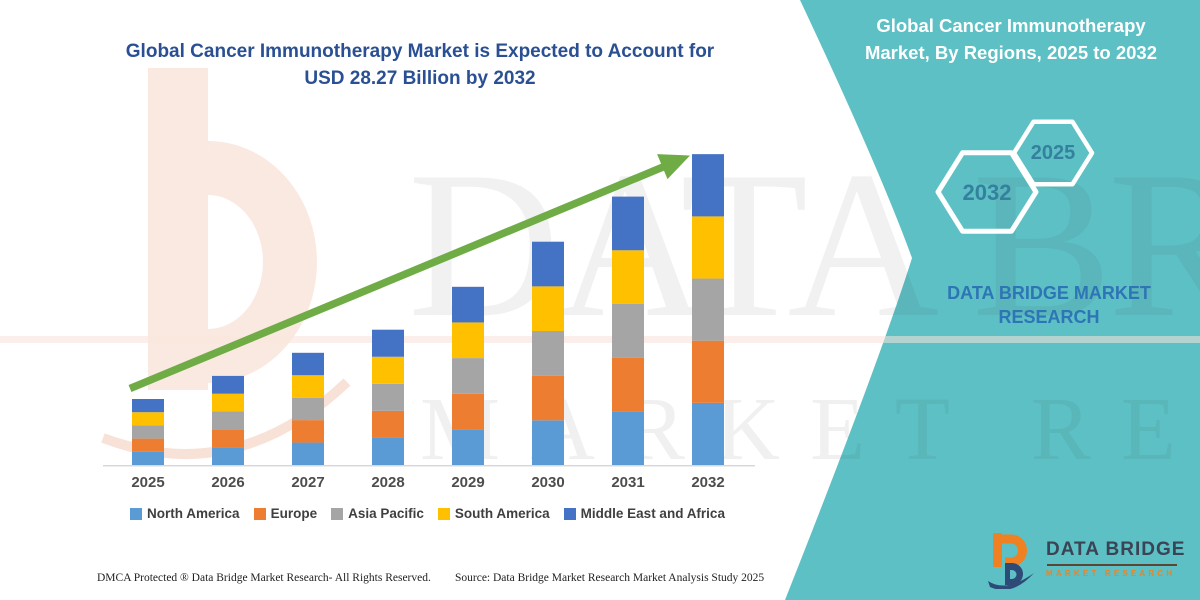 The image size is (1200, 600). I want to click on legend-item-asia-pacific: Asia Pacific, so click(377, 513).